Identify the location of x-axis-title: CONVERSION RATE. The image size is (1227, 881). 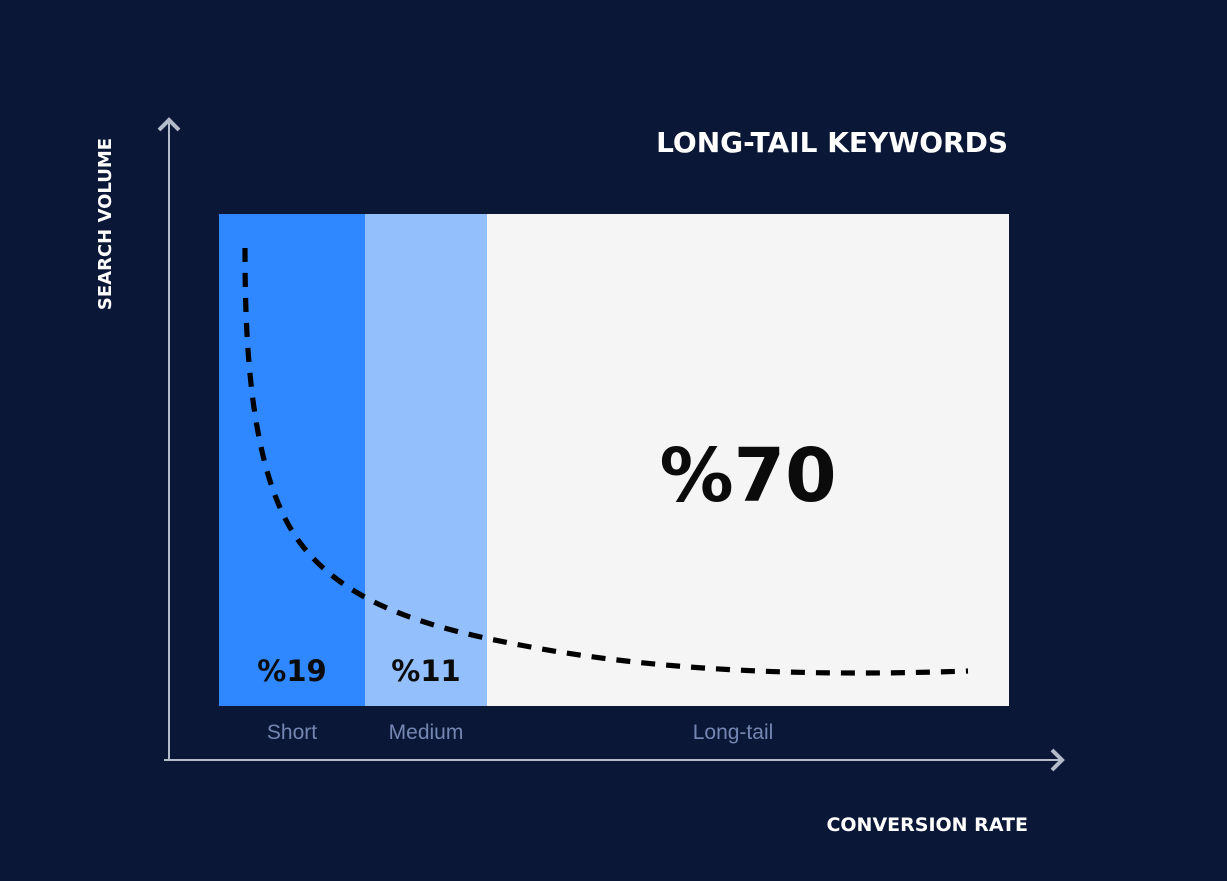
(927, 825).